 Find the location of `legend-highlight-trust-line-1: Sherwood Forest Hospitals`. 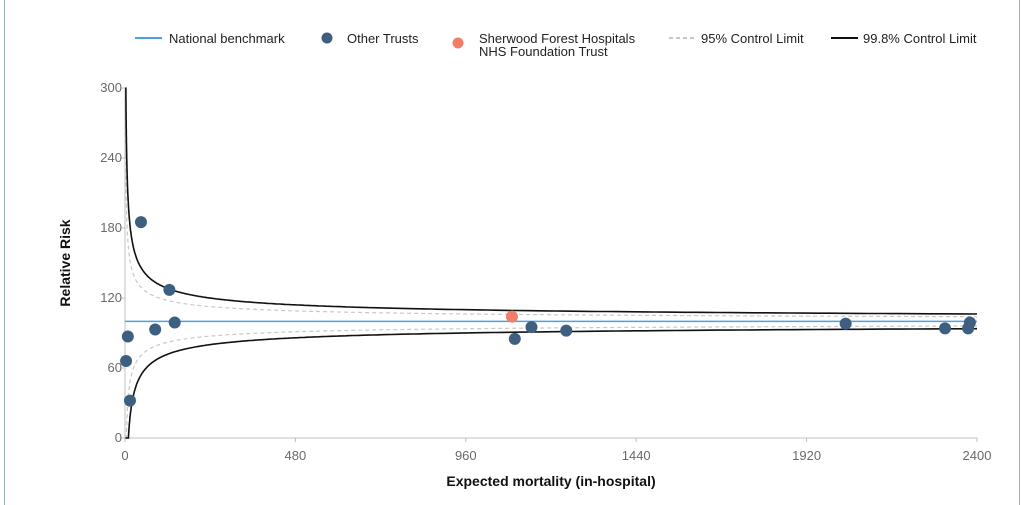

legend-highlight-trust-line-1: Sherwood Forest Hospitals is located at coordinates (557, 38).